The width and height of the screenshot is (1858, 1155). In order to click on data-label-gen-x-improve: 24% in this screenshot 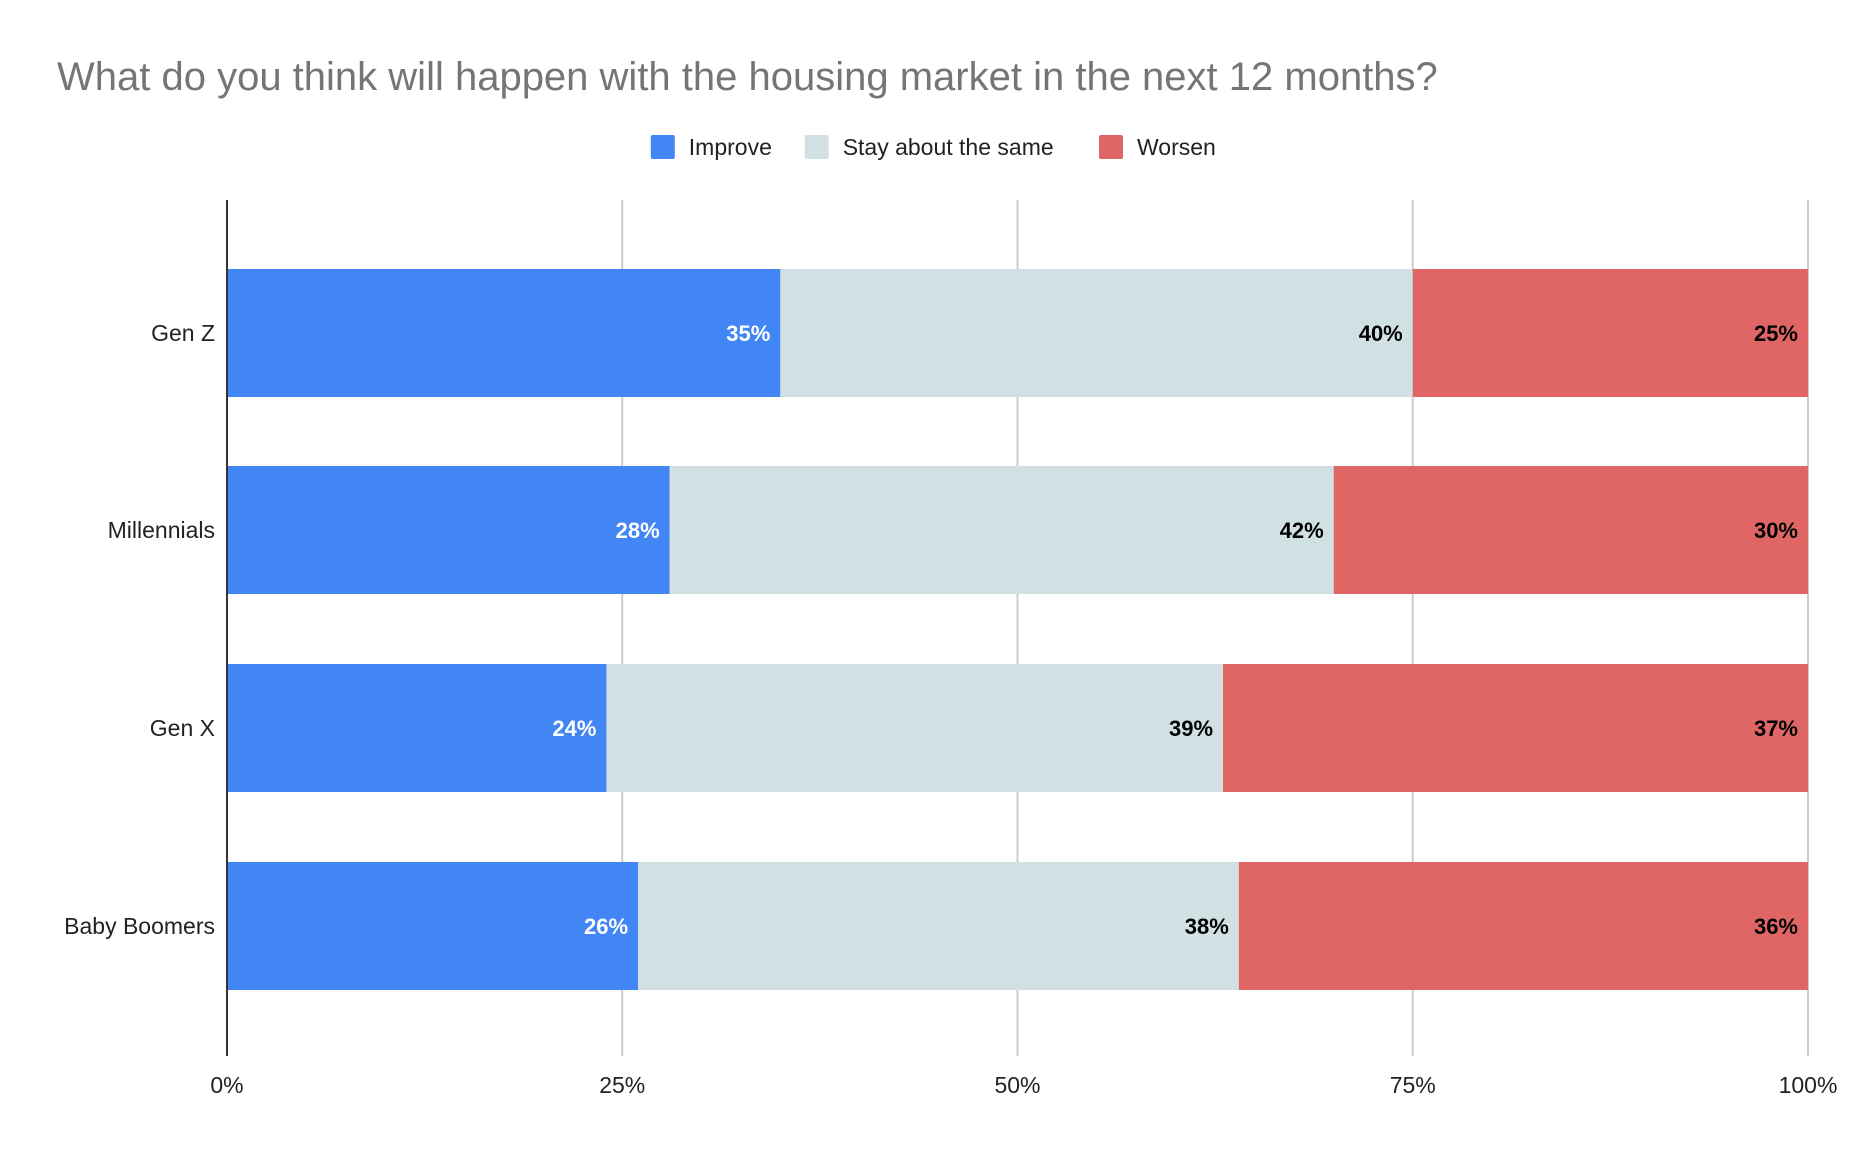, I will do `click(574, 728)`.